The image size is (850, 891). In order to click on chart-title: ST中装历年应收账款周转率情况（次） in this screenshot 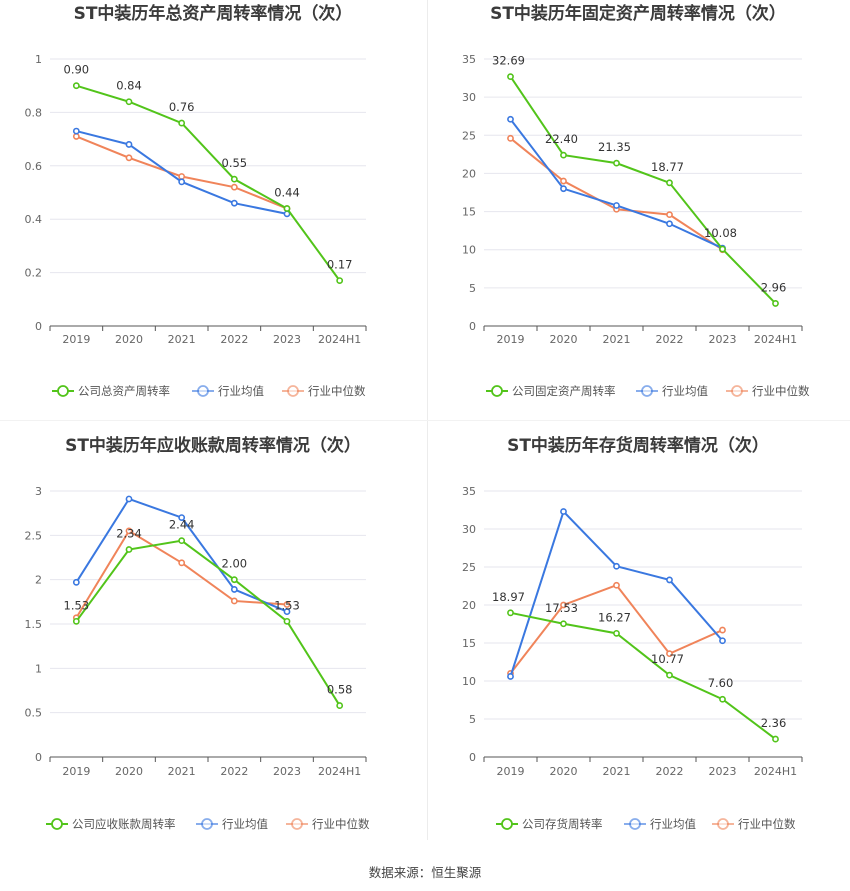, I will do `click(213, 445)`.